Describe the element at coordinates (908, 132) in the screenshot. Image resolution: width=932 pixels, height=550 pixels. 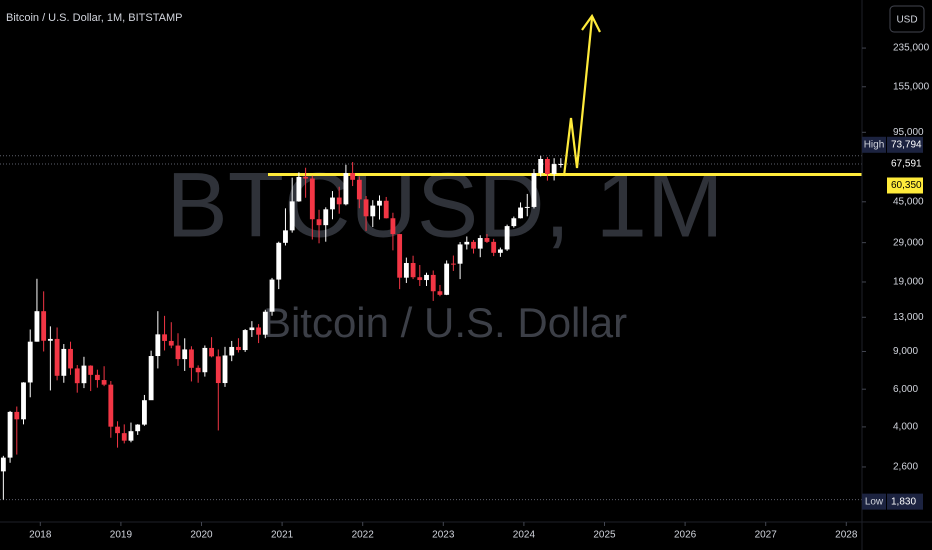
I see `y-tick-label: 95,000` at that location.